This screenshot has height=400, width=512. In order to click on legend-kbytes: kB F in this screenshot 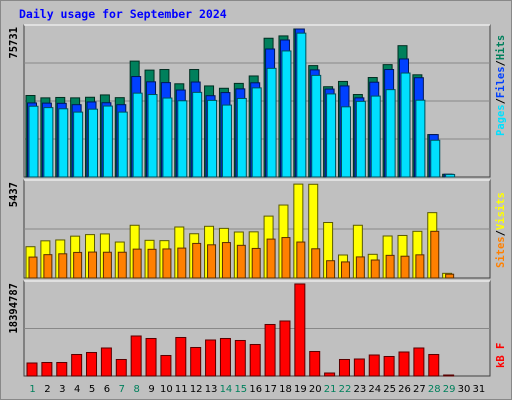, I will do `click(501, 355)`.